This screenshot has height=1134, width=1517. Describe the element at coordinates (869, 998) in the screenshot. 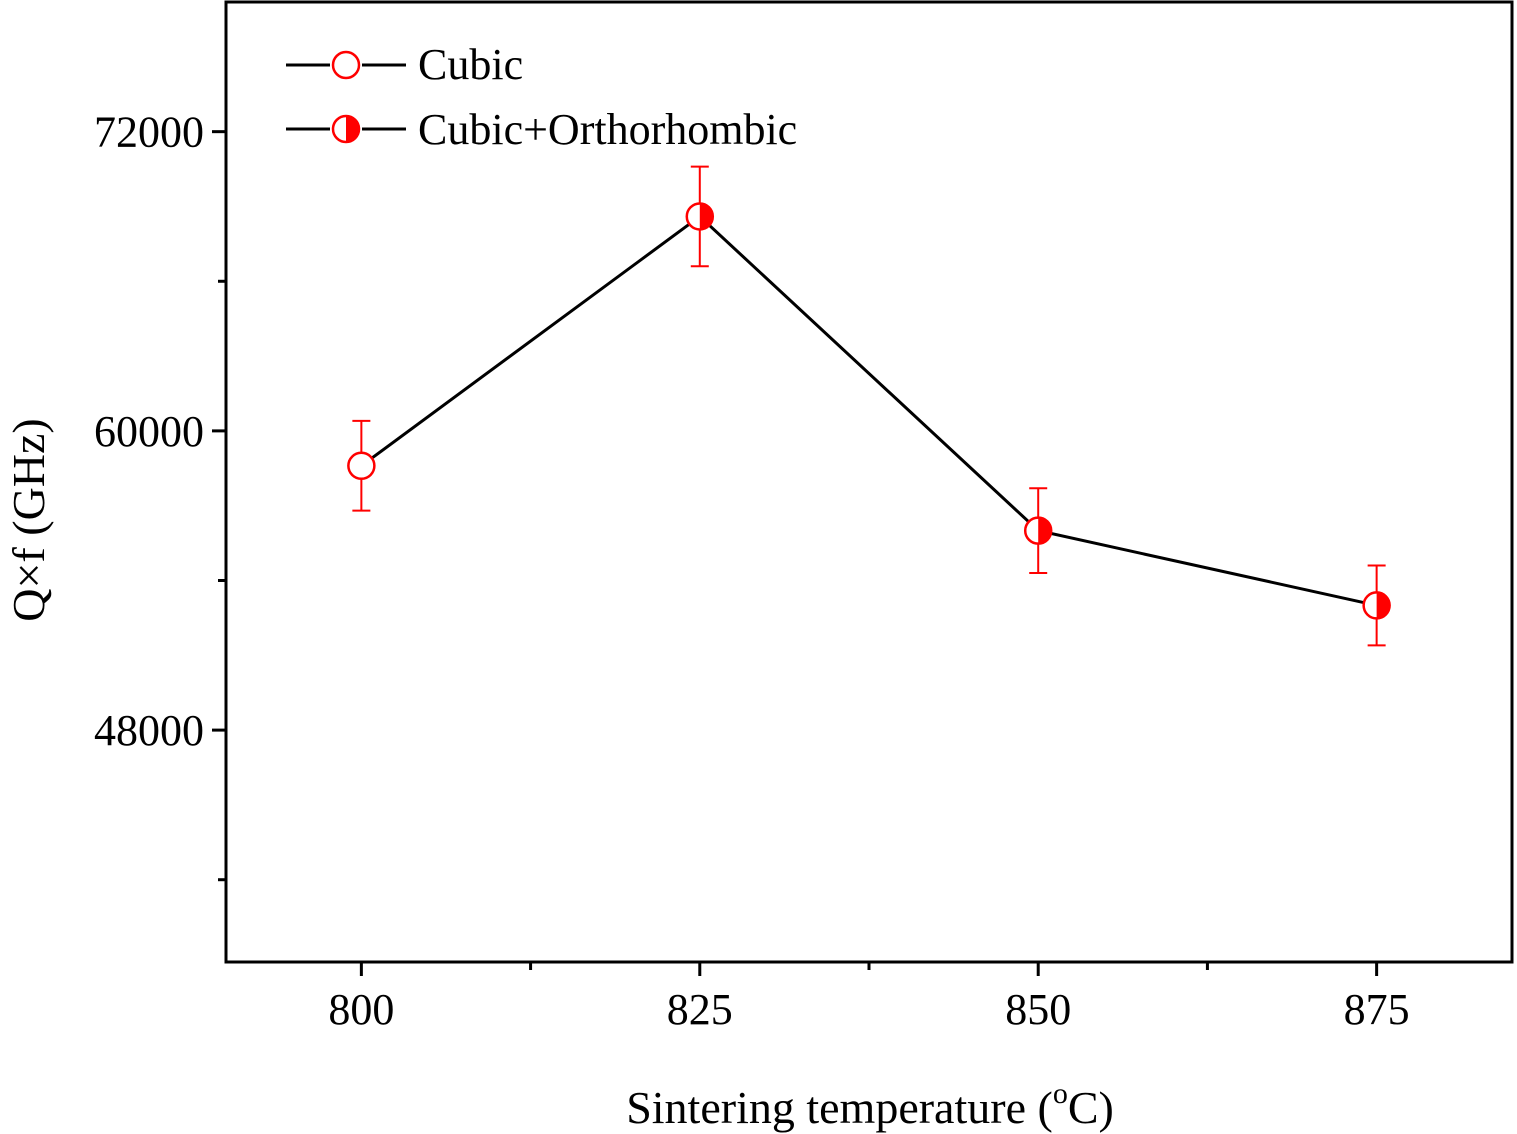

I see `x-axis-ticks: 800 825 850 875` at that location.